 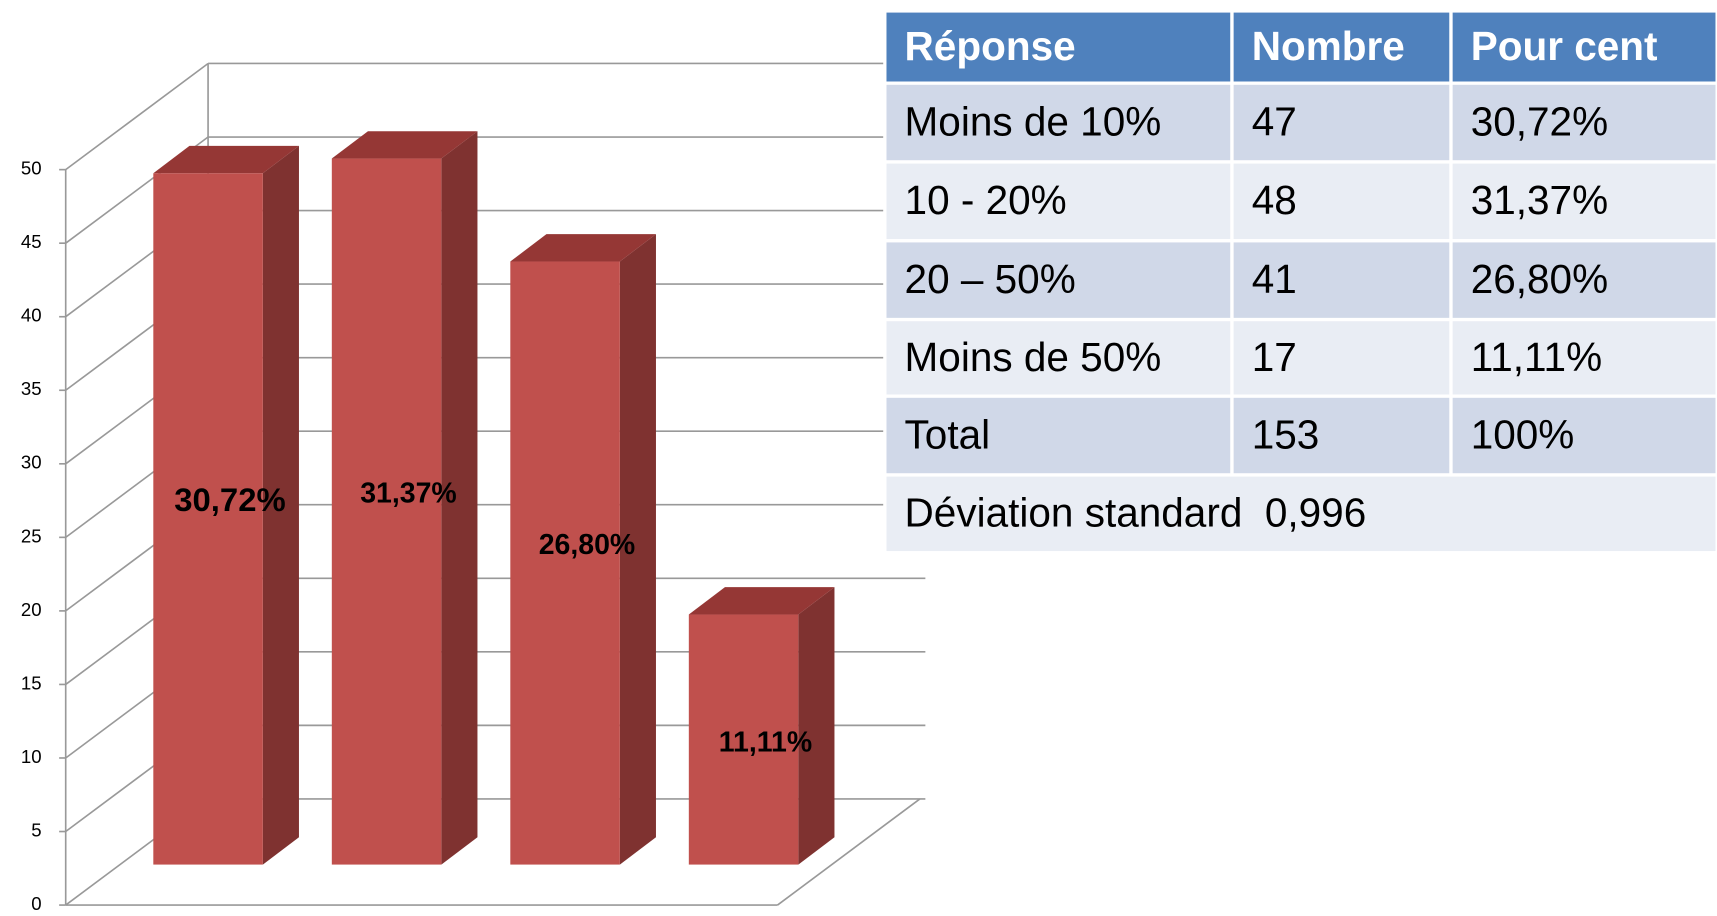 I want to click on y-tick-label: 10, so click(x=31, y=756).